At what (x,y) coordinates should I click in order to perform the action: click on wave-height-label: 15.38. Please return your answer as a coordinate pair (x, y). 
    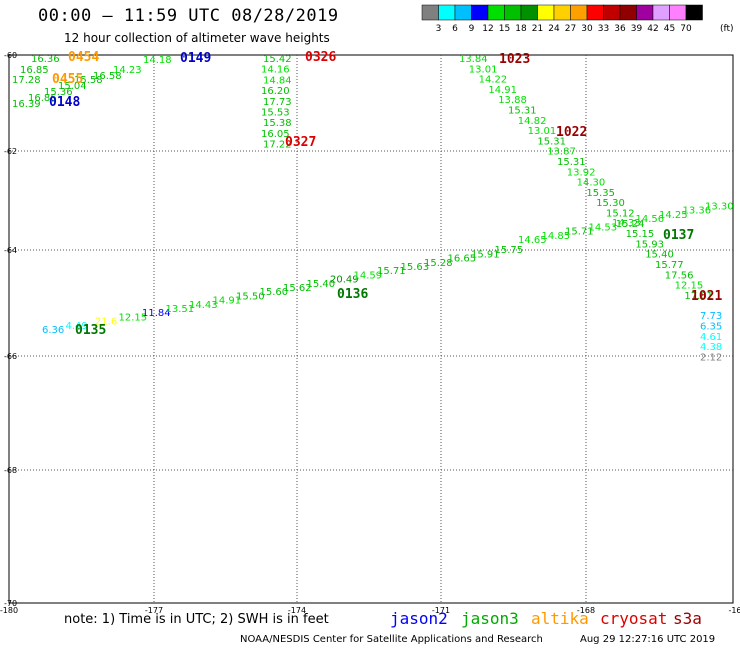
    Looking at the image, I should click on (277, 123).